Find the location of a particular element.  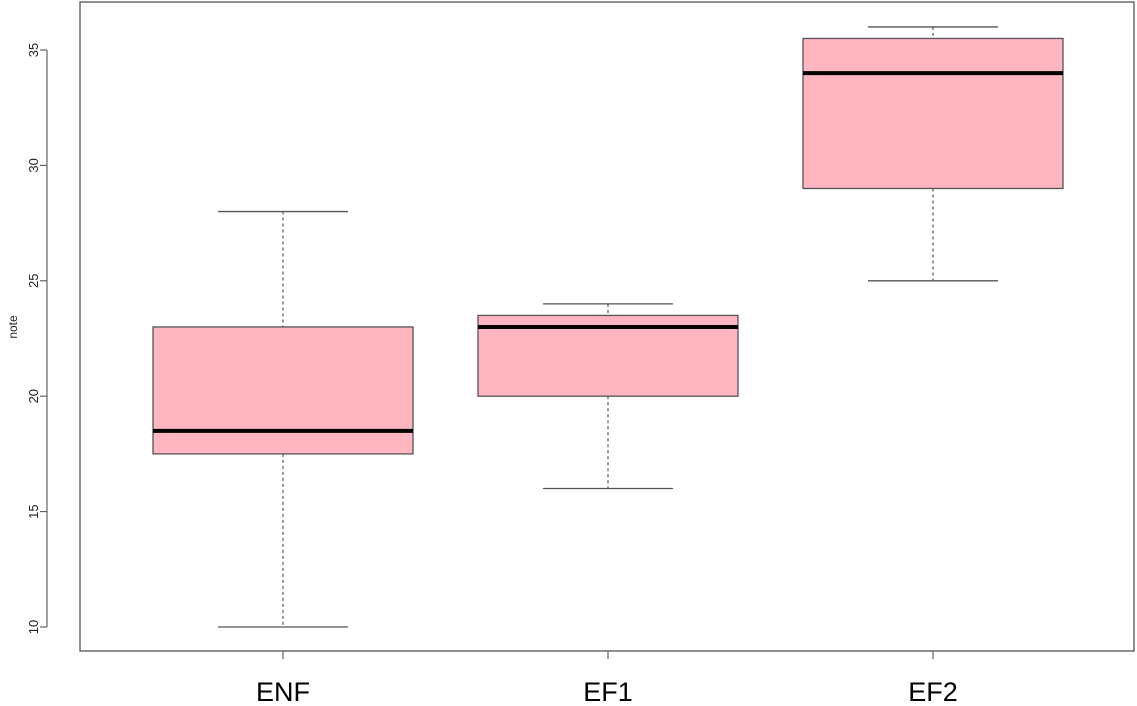

y-tick-label: 25 is located at coordinates (33, 281).